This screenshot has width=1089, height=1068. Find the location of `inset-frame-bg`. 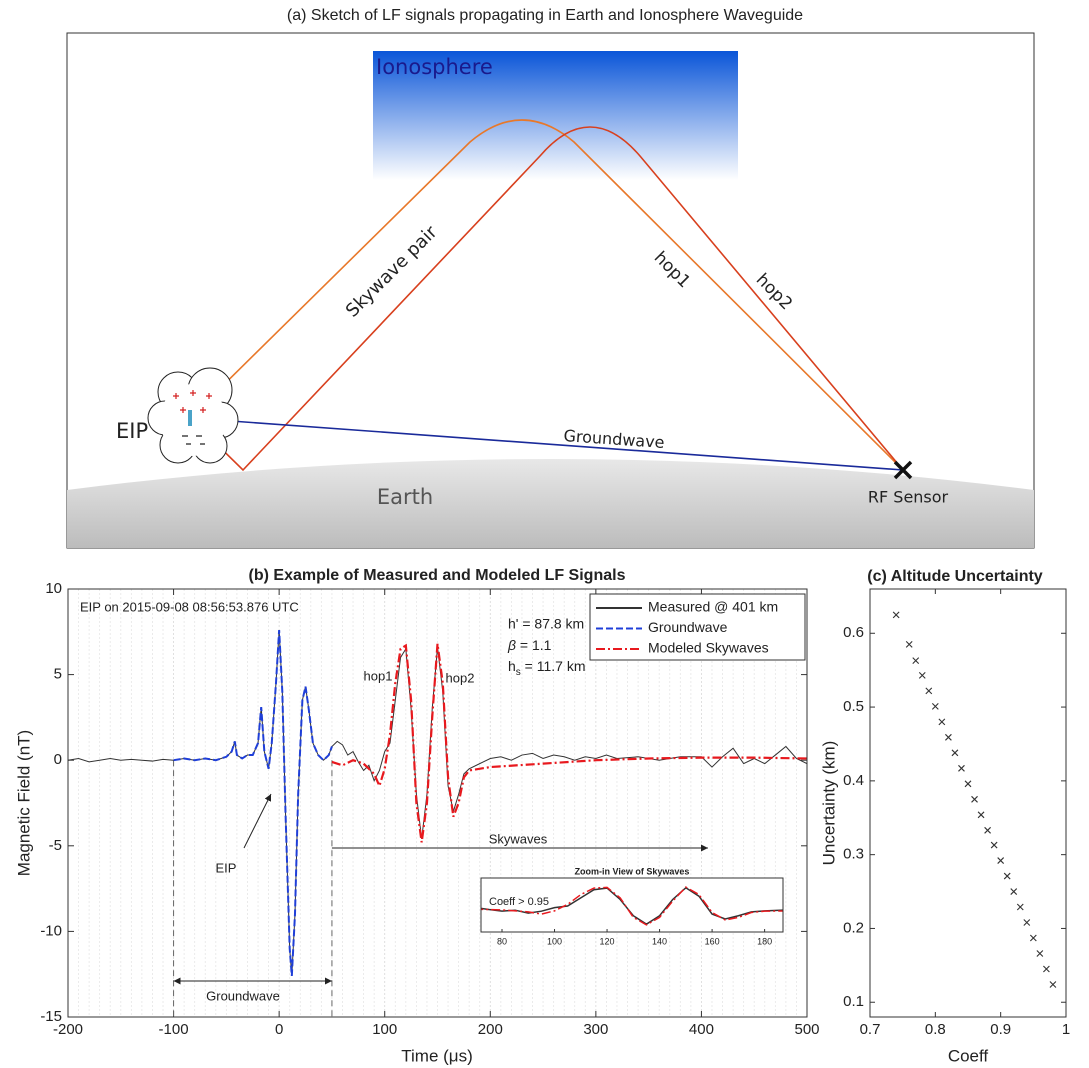

inset-frame-bg is located at coordinates (632, 905).